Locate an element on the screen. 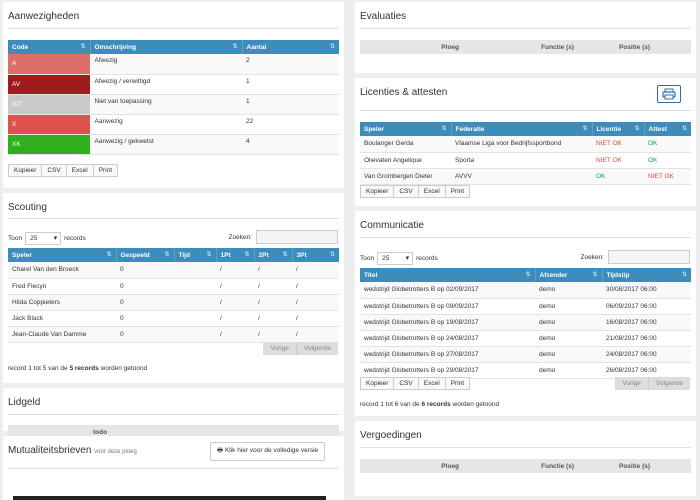 This screenshot has height=500, width=700. panel-title: Mutualiteitsbrieven voor deze ploeg is located at coordinates (72, 450).